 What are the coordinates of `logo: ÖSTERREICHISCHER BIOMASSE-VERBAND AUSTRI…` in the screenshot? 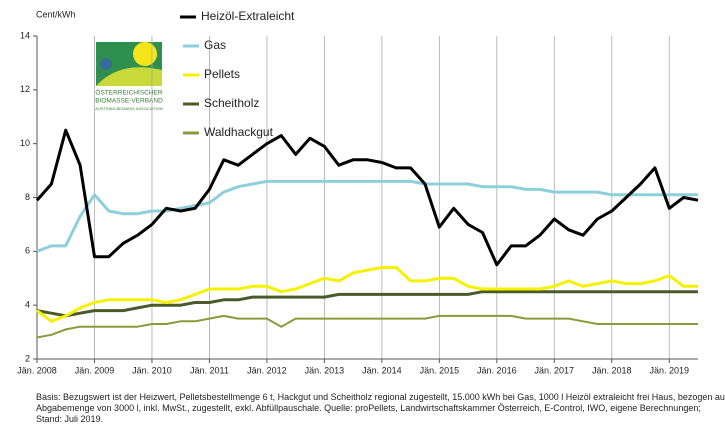 It's located at (129, 76).